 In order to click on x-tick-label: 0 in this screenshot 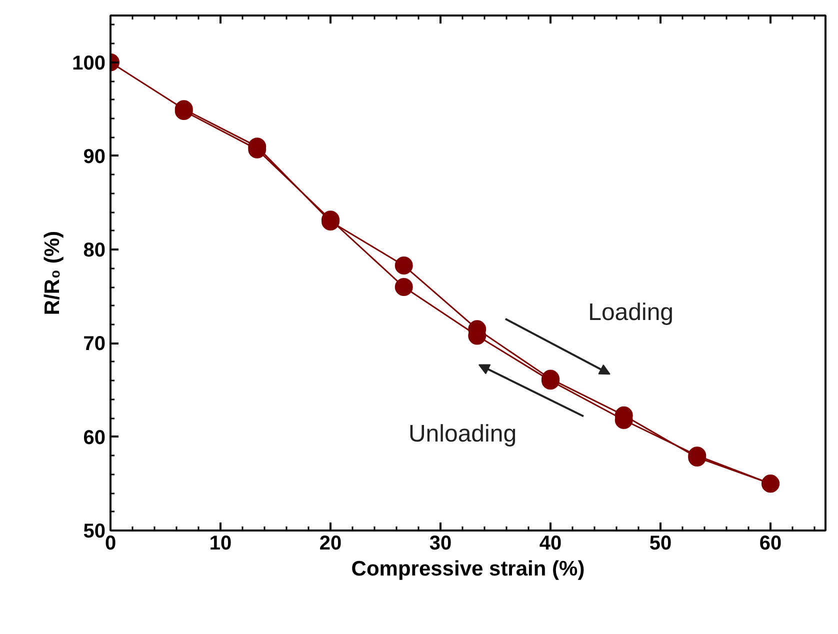, I will do `click(110, 543)`.